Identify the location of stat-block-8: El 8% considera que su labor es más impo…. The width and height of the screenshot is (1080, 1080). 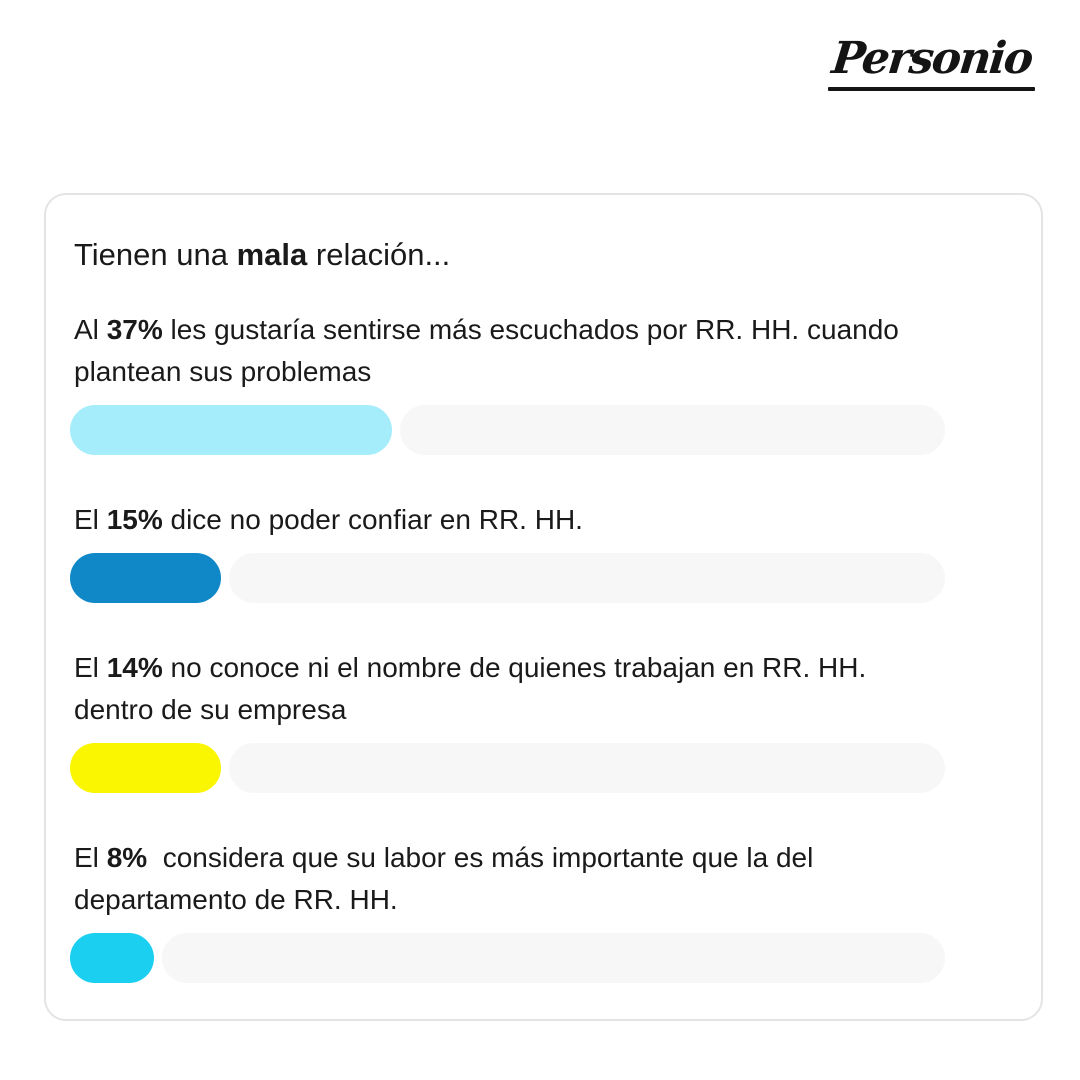
(507, 910).